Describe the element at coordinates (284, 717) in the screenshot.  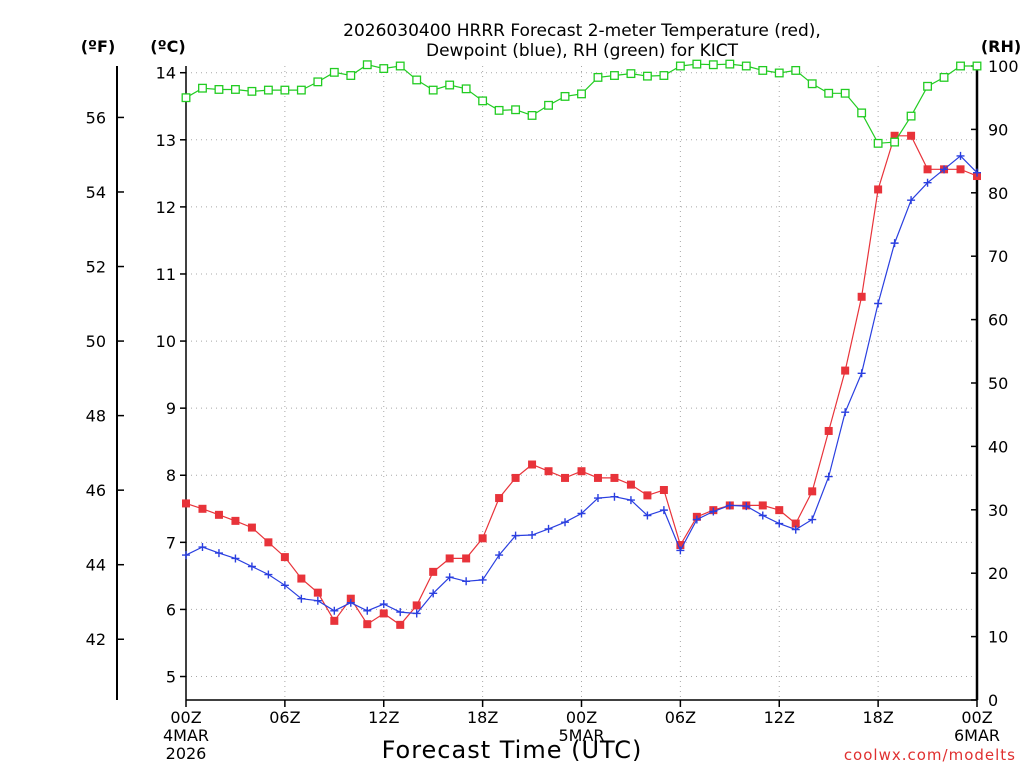
I see `x-tick-label: 06Z` at that location.